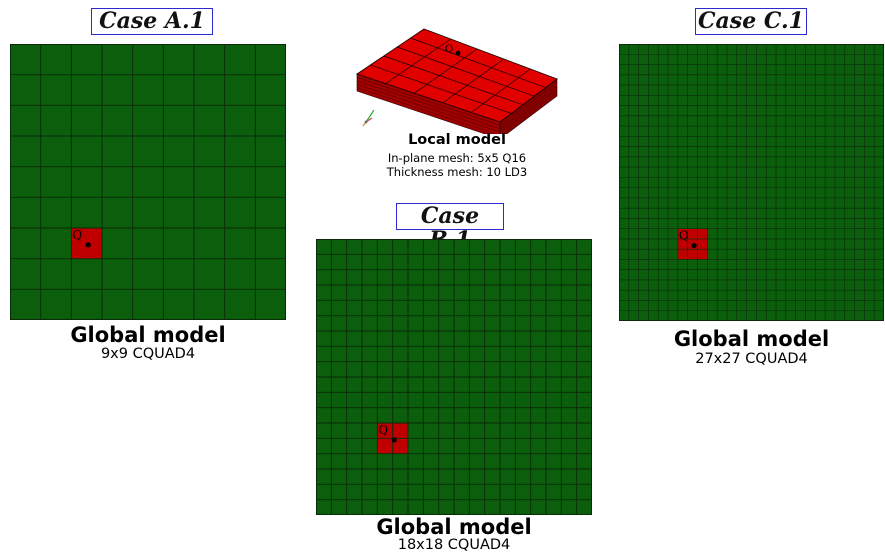 The height and width of the screenshot is (556, 885). What do you see at coordinates (148, 354) in the screenshot?
I see `global-model-subtitle-a: 9x9 CQUAD4` at bounding box center [148, 354].